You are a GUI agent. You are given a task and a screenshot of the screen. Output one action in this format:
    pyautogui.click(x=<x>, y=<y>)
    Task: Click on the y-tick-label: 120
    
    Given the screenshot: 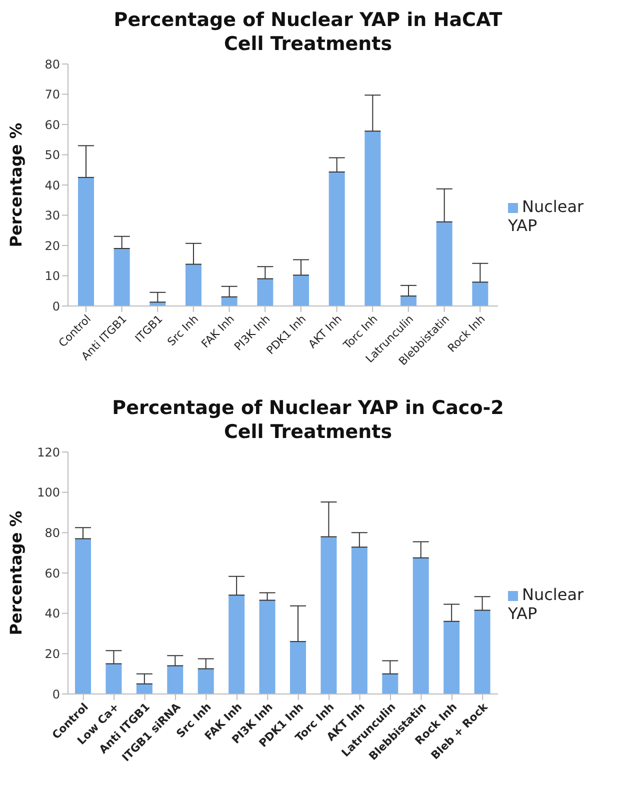 What is the action you would take?
    pyautogui.click(x=48, y=452)
    